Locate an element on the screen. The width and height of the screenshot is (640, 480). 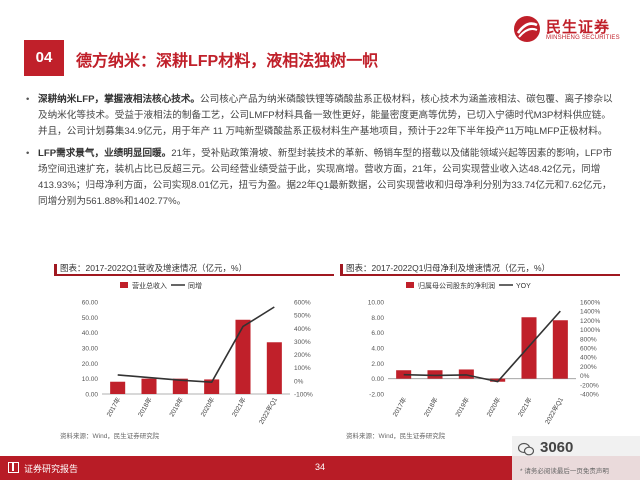
report-book-icon is located at coordinates (13, 467).